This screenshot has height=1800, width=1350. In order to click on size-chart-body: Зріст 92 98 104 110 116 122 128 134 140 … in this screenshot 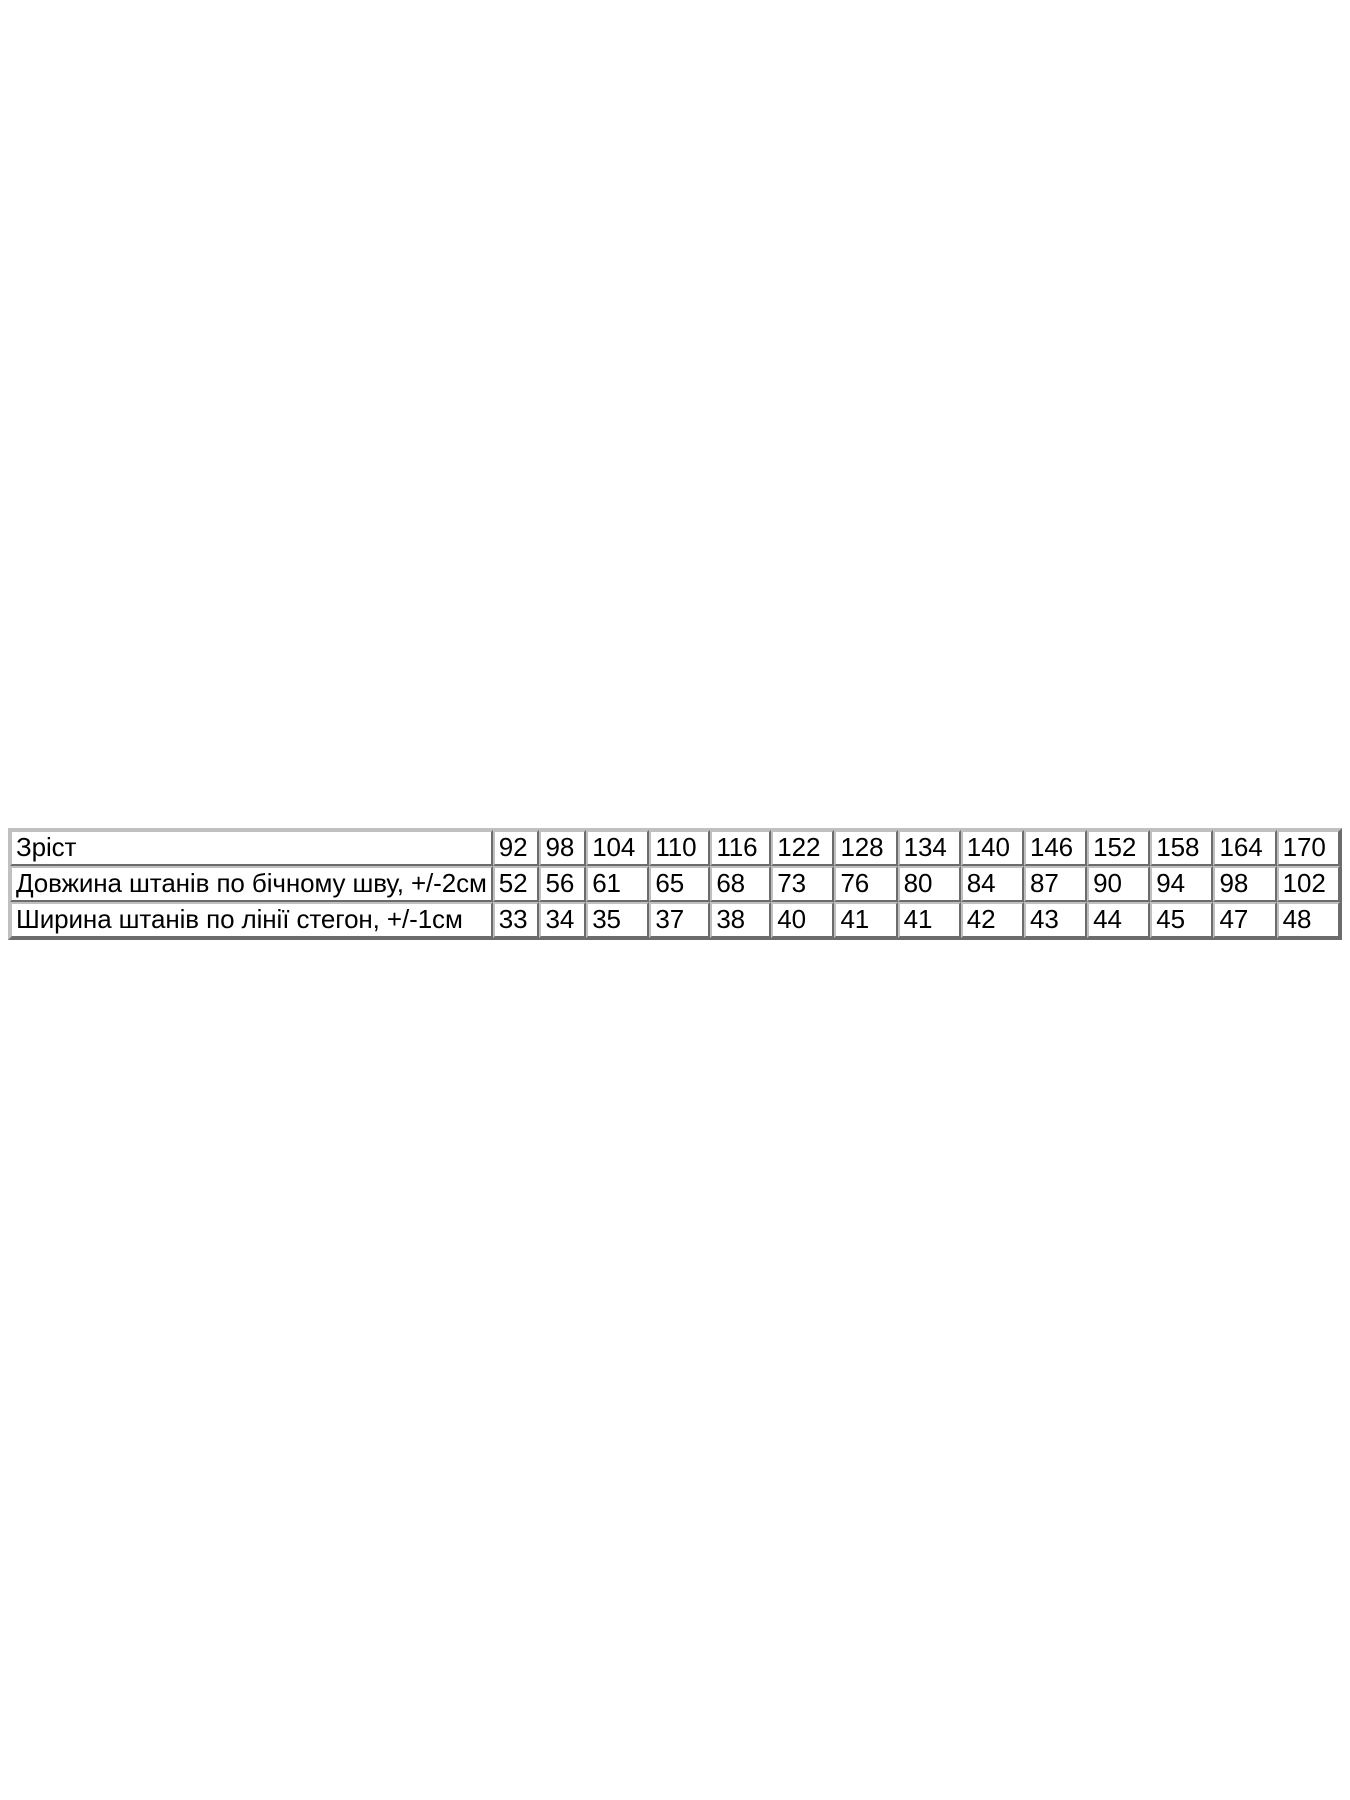, I will do `click(675, 884)`.